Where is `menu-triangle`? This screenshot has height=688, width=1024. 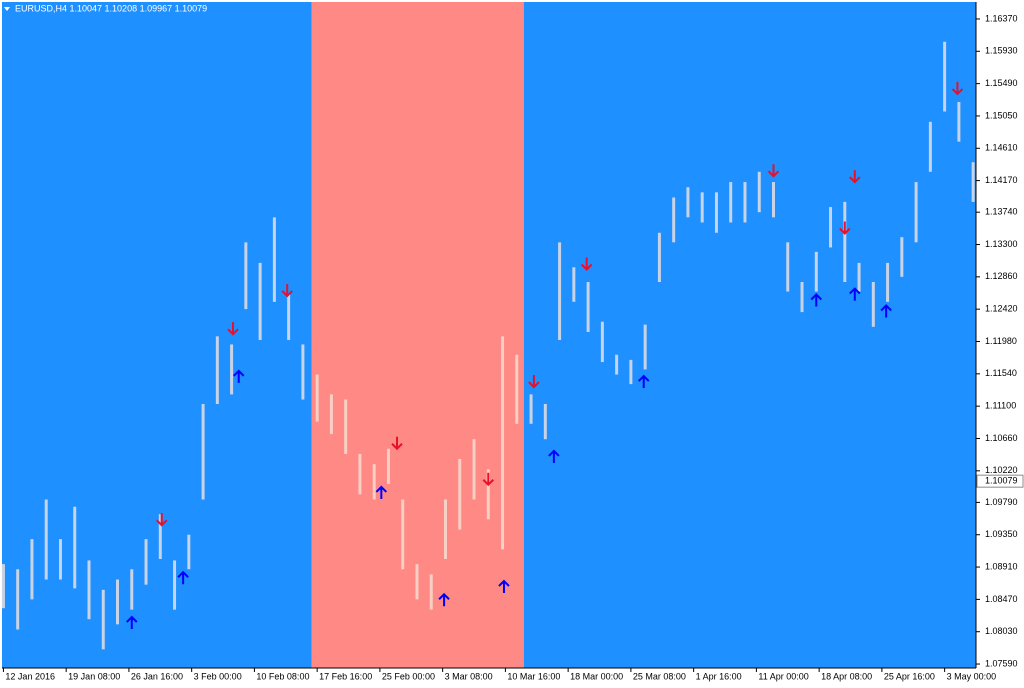 menu-triangle is located at coordinates (7, 9).